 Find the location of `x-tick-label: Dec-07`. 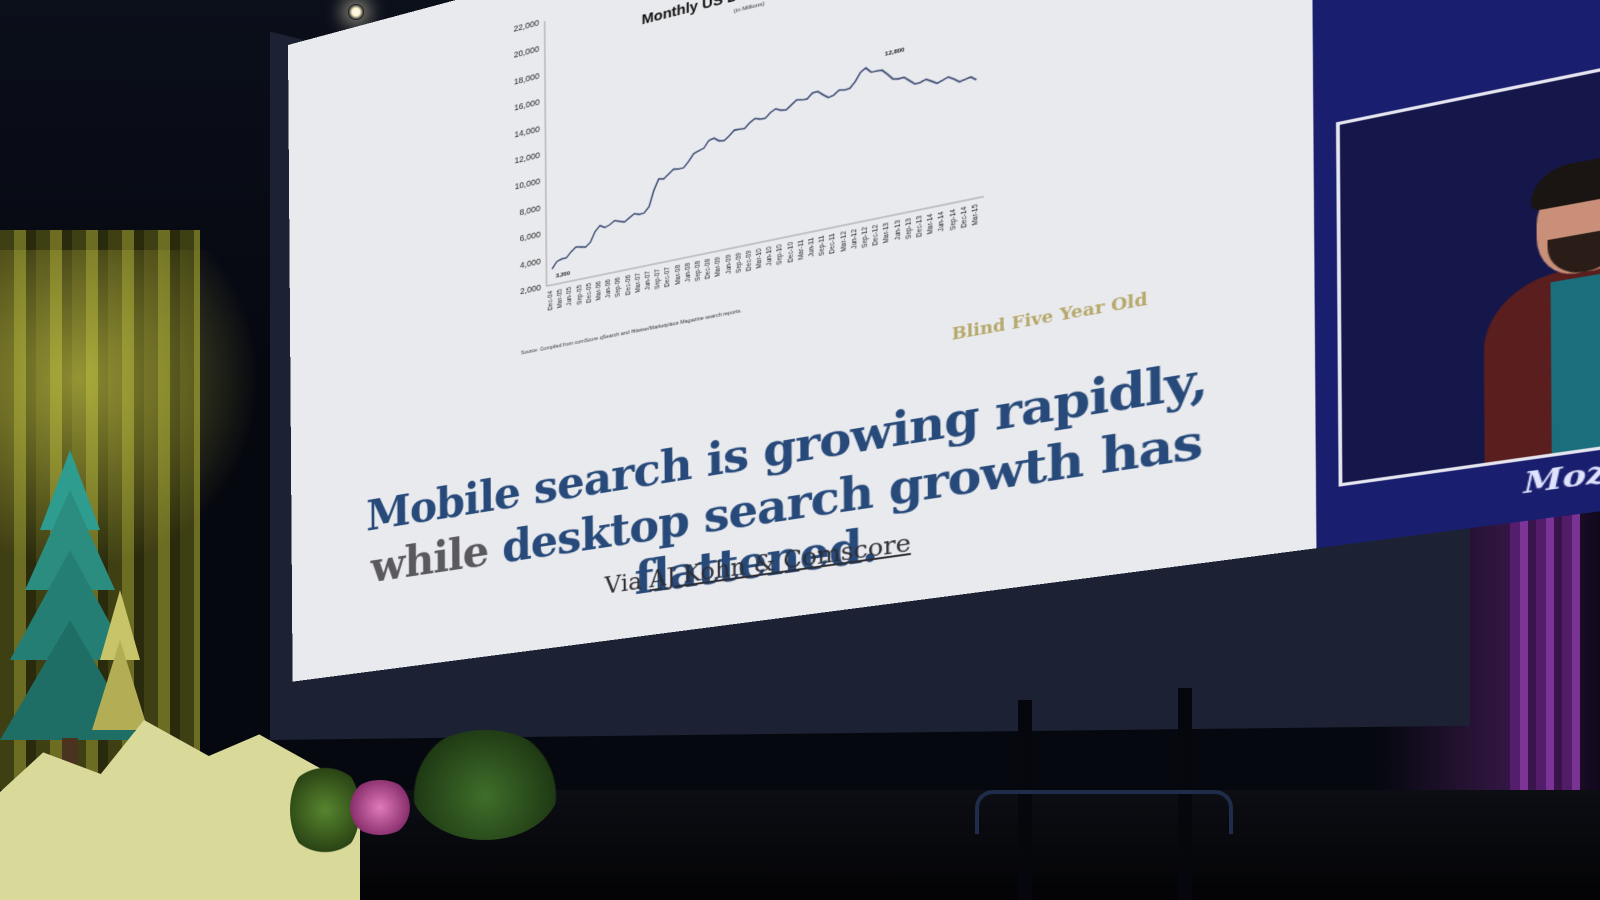

x-tick-label: Dec-07 is located at coordinates (668, 276).